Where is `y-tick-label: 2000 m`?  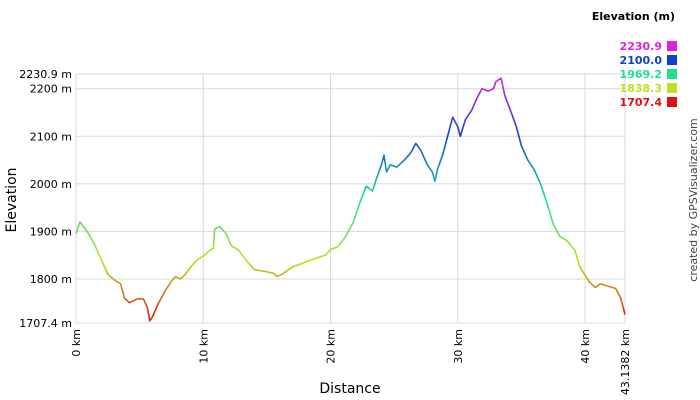 y-tick-label: 2000 m is located at coordinates (51, 184).